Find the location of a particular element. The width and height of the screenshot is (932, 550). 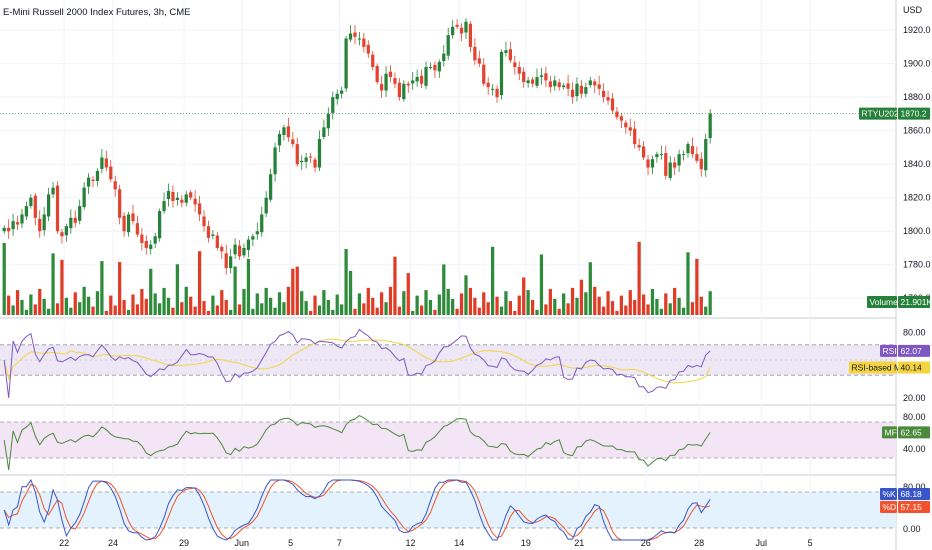

rsi-name-tag: RSI is located at coordinates (890, 351).